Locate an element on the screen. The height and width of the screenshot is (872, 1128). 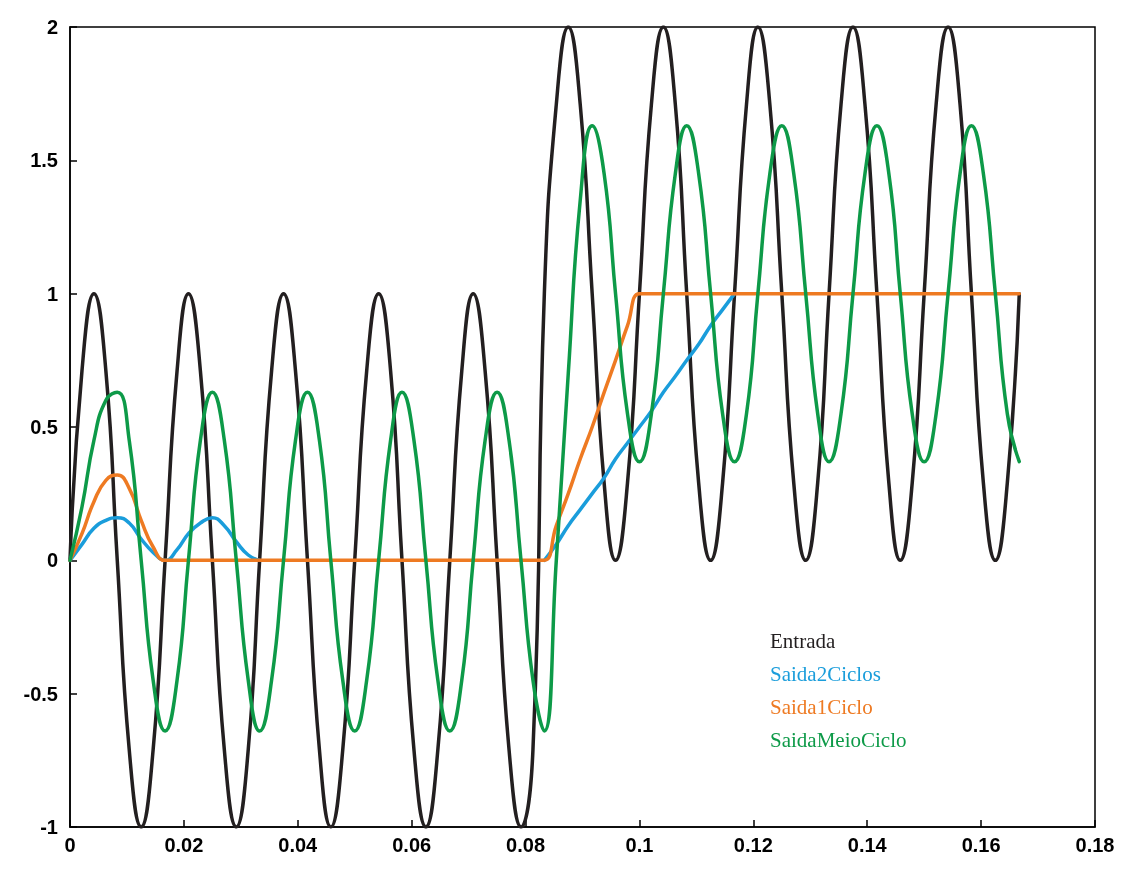
x-tick-label: 0.08 is located at coordinates (526, 845).